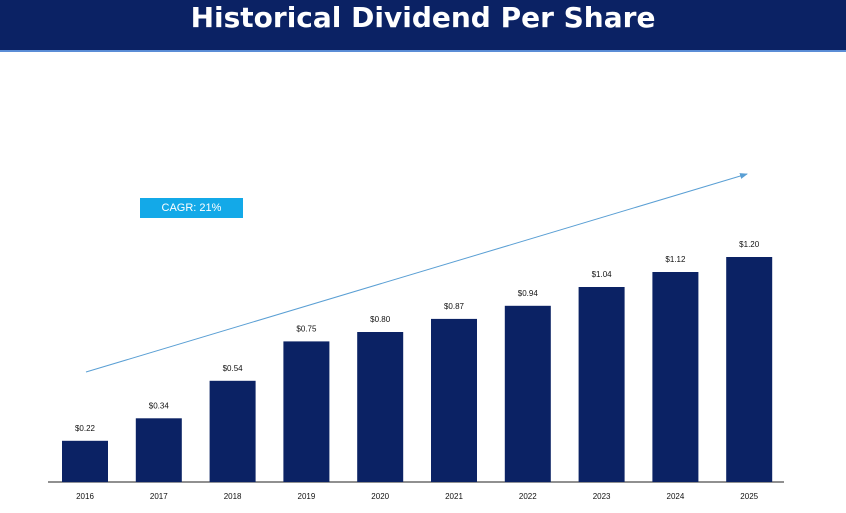 This screenshot has height=513, width=846. What do you see at coordinates (601, 384) in the screenshot?
I see `bar-2023` at bounding box center [601, 384].